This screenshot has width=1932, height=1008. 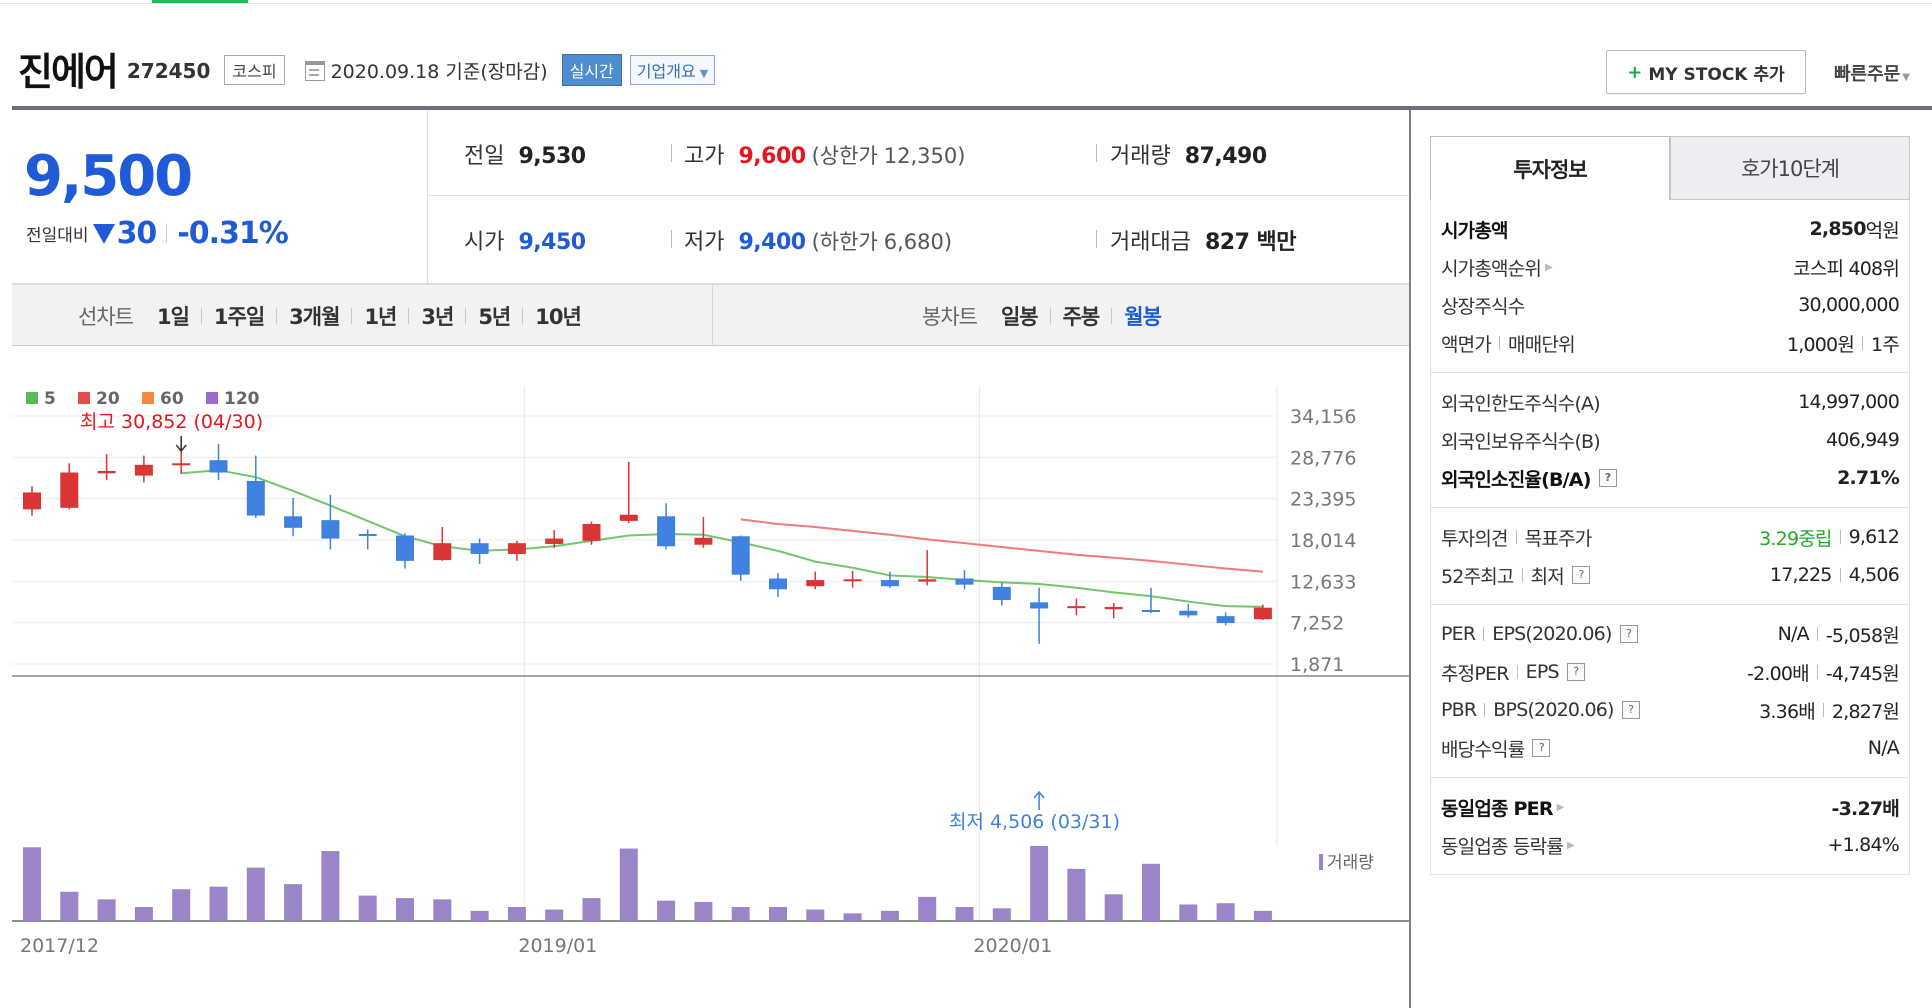 What do you see at coordinates (1635, 72) in the screenshot?
I see `plus-icon: +` at bounding box center [1635, 72].